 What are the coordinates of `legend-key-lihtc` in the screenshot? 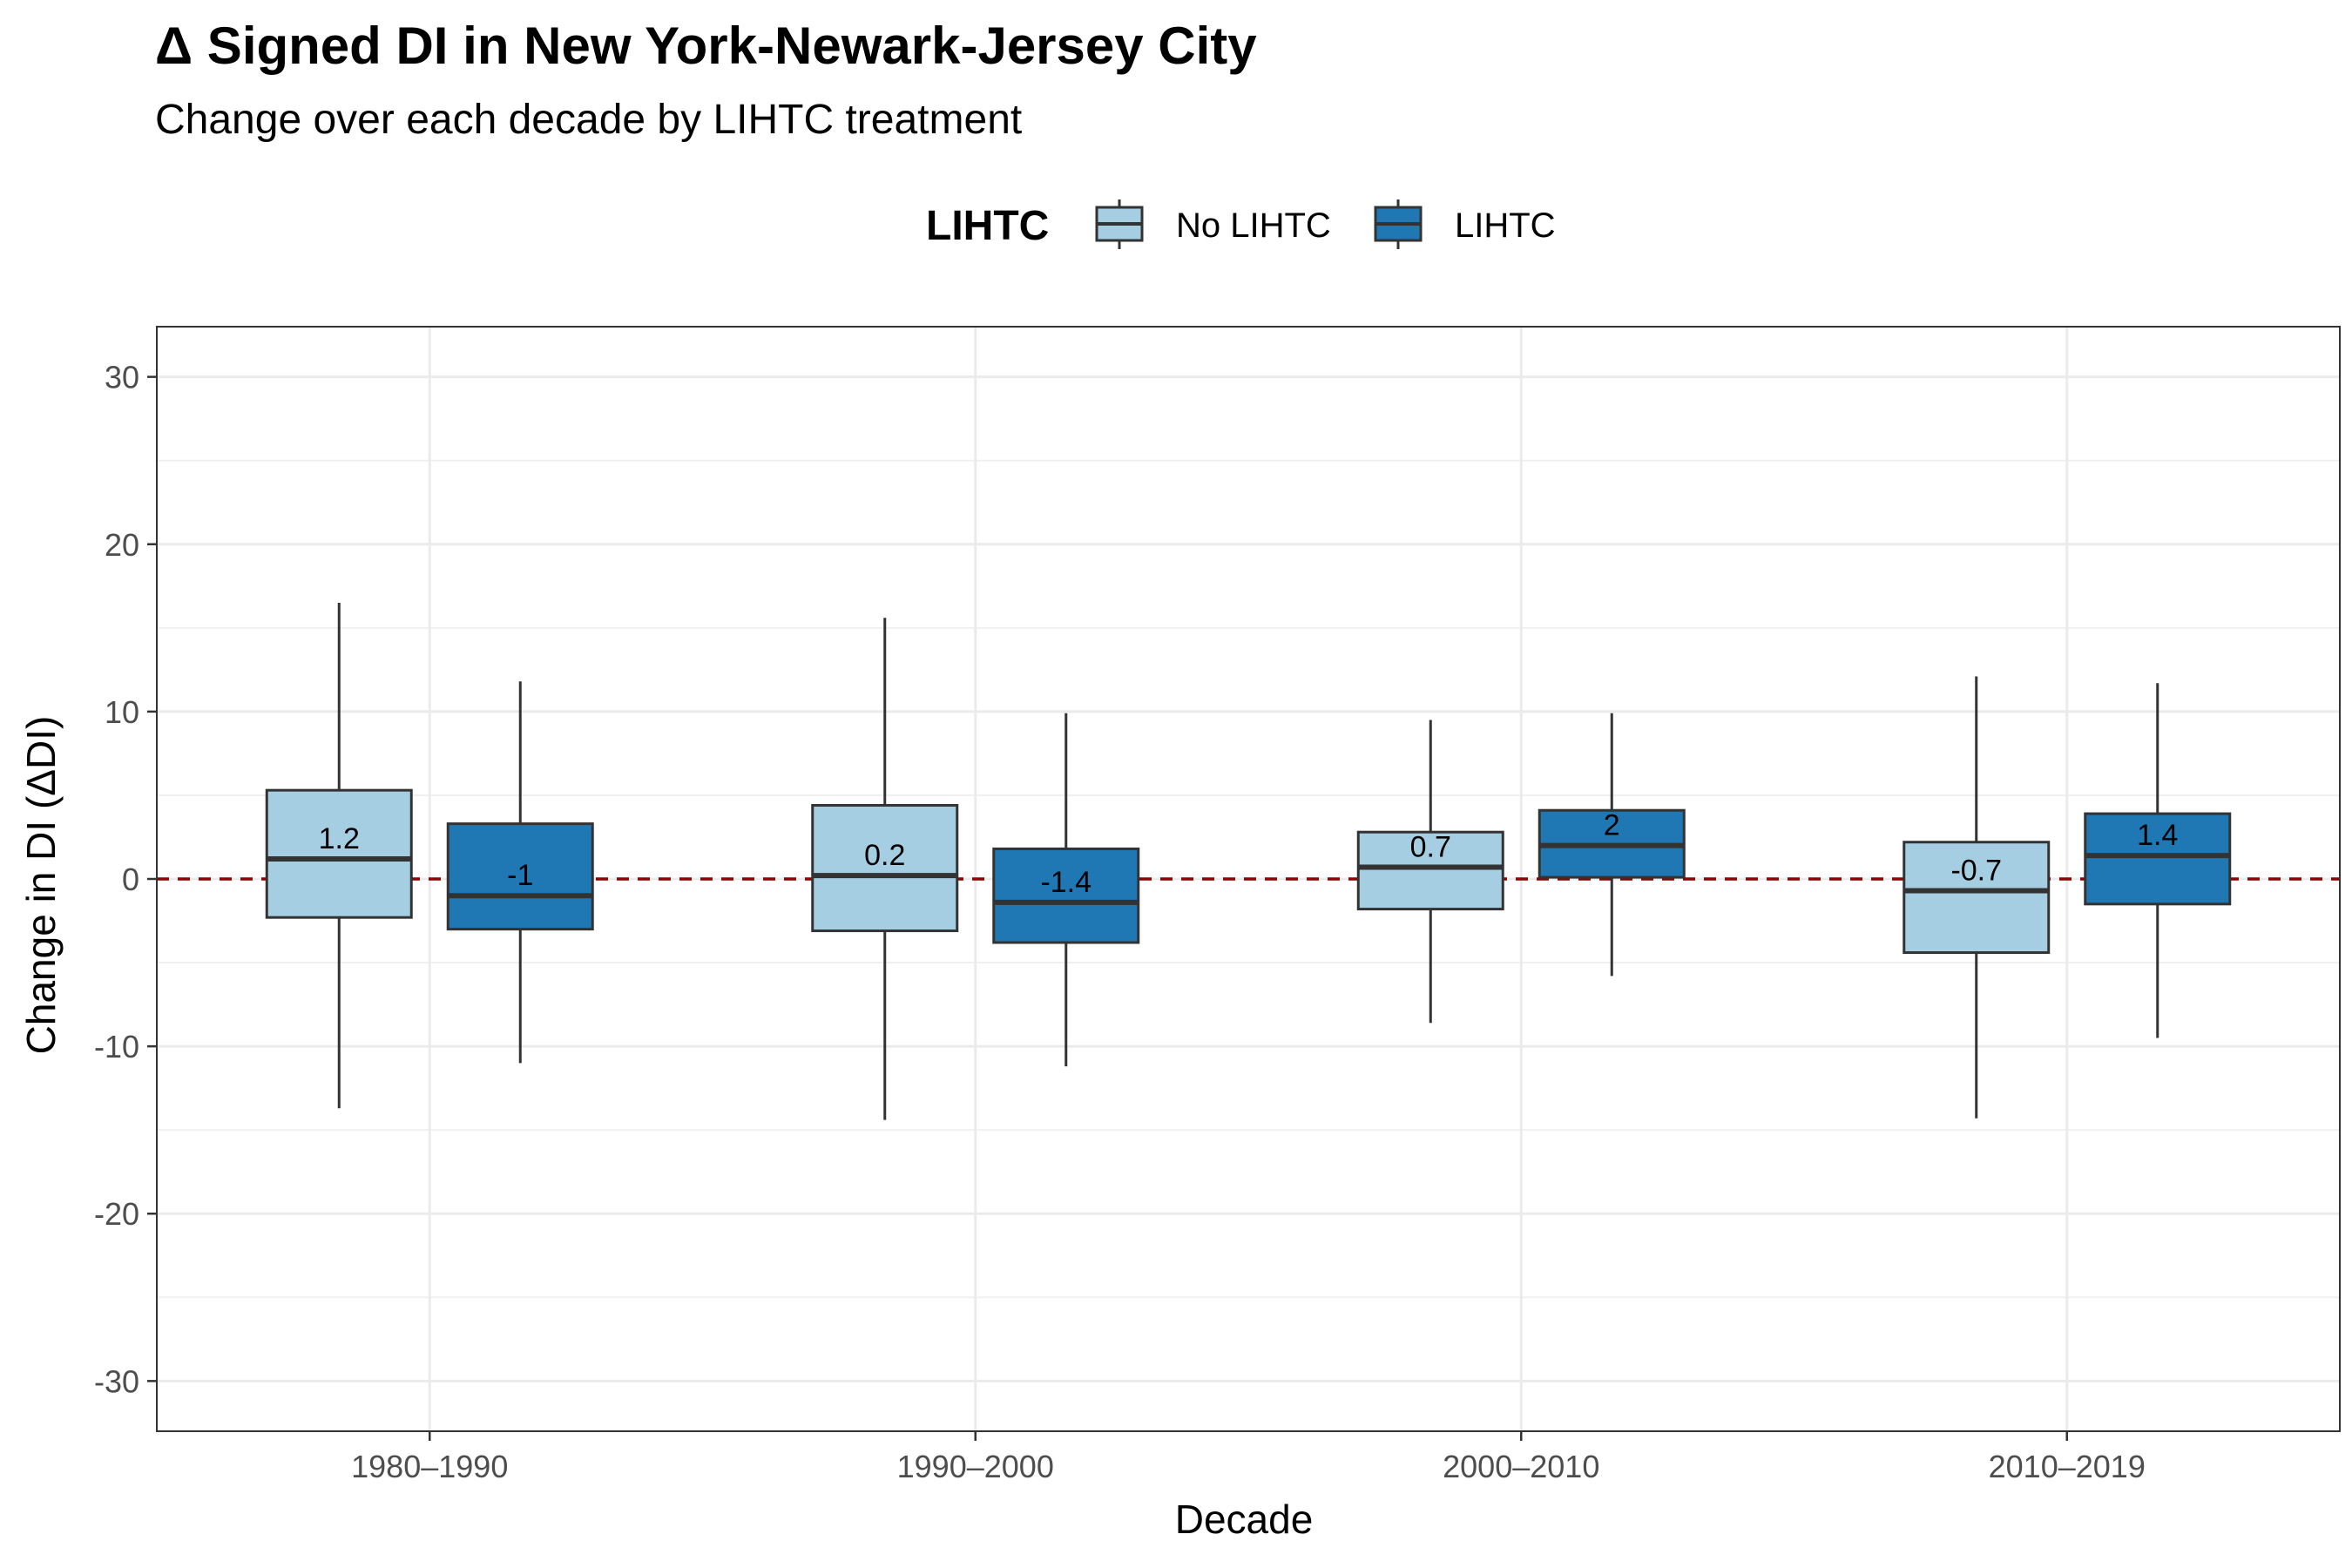 It's located at (1398, 224).